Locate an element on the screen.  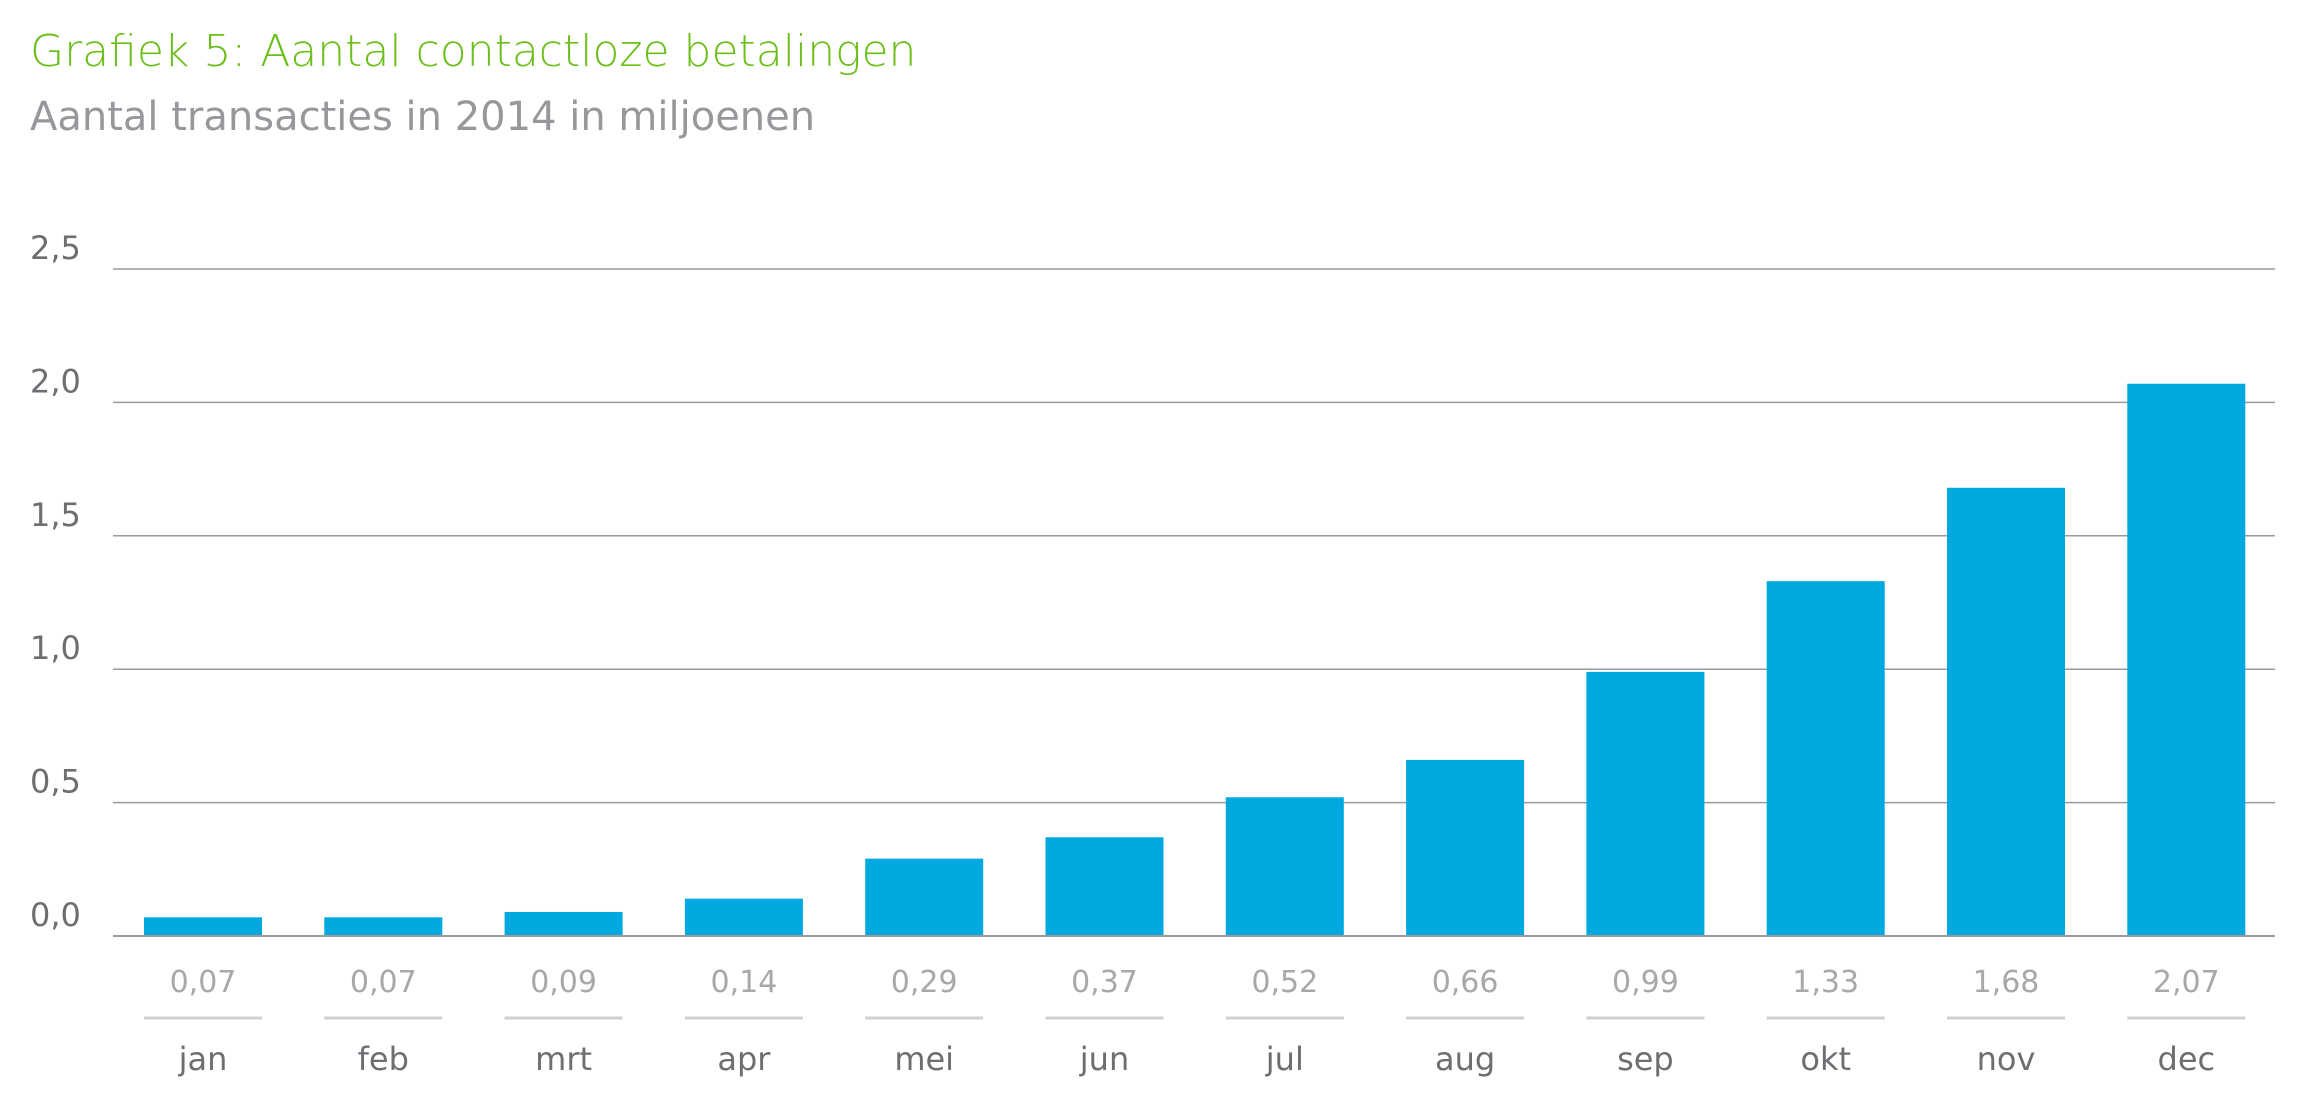
x-tick-label: jul is located at coordinates (1284, 1059).